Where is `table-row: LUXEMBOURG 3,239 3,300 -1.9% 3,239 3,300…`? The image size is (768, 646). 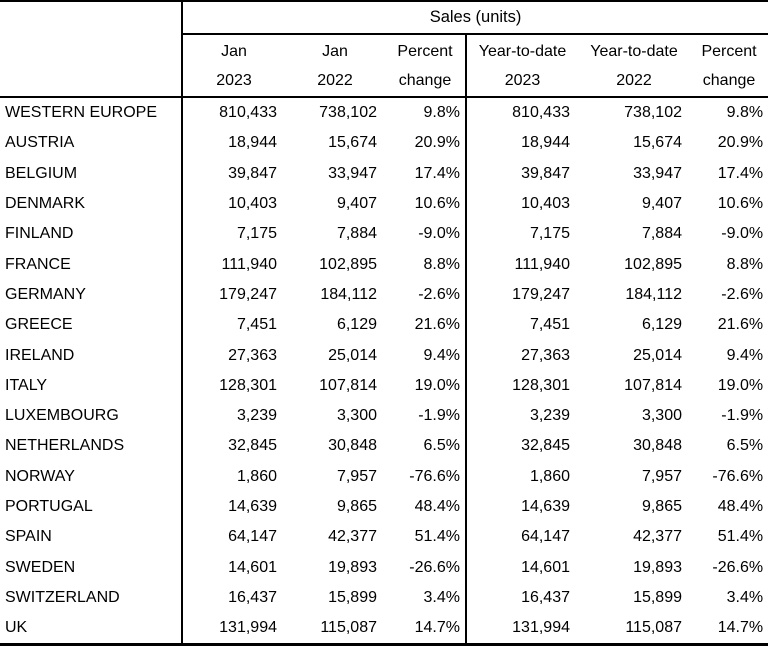
table-row: LUXEMBOURG 3,239 3,300 -1.9% 3,239 3,300… is located at coordinates (384, 416).